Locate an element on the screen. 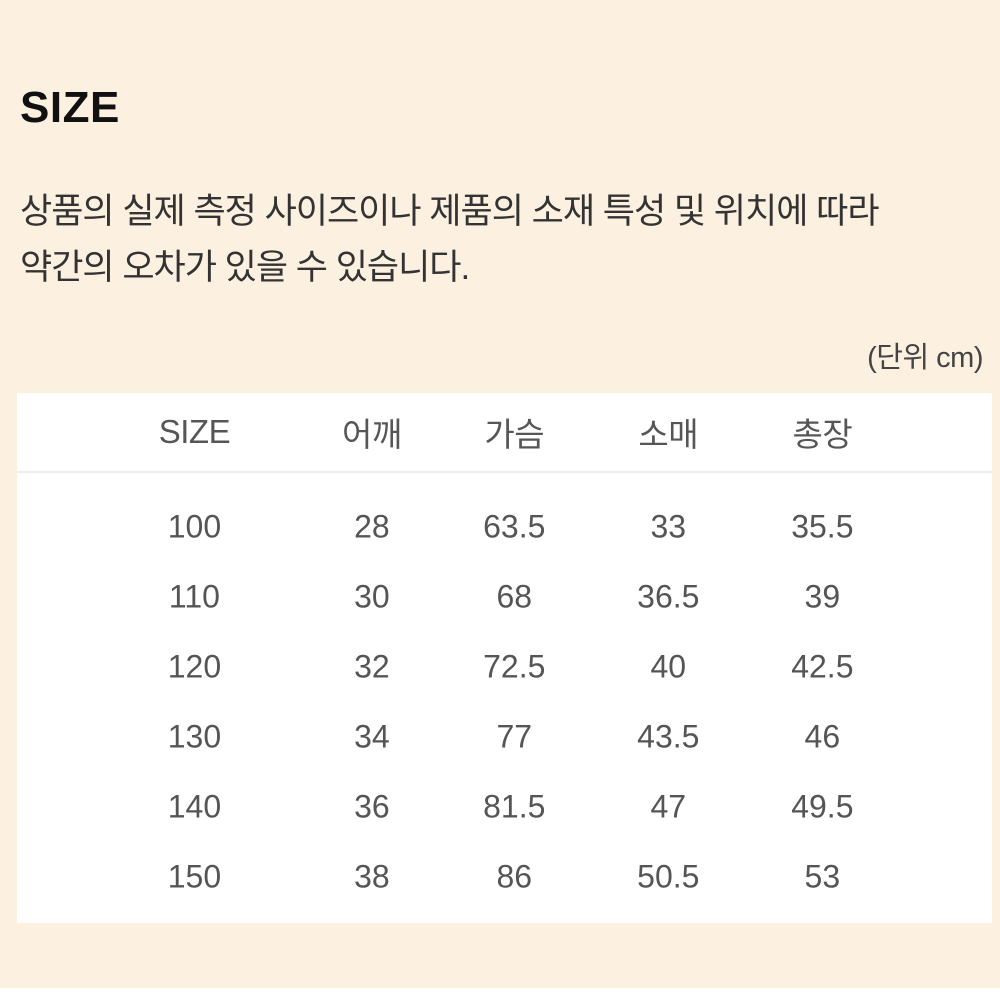  table-cell: 49.5 is located at coordinates (822, 806).